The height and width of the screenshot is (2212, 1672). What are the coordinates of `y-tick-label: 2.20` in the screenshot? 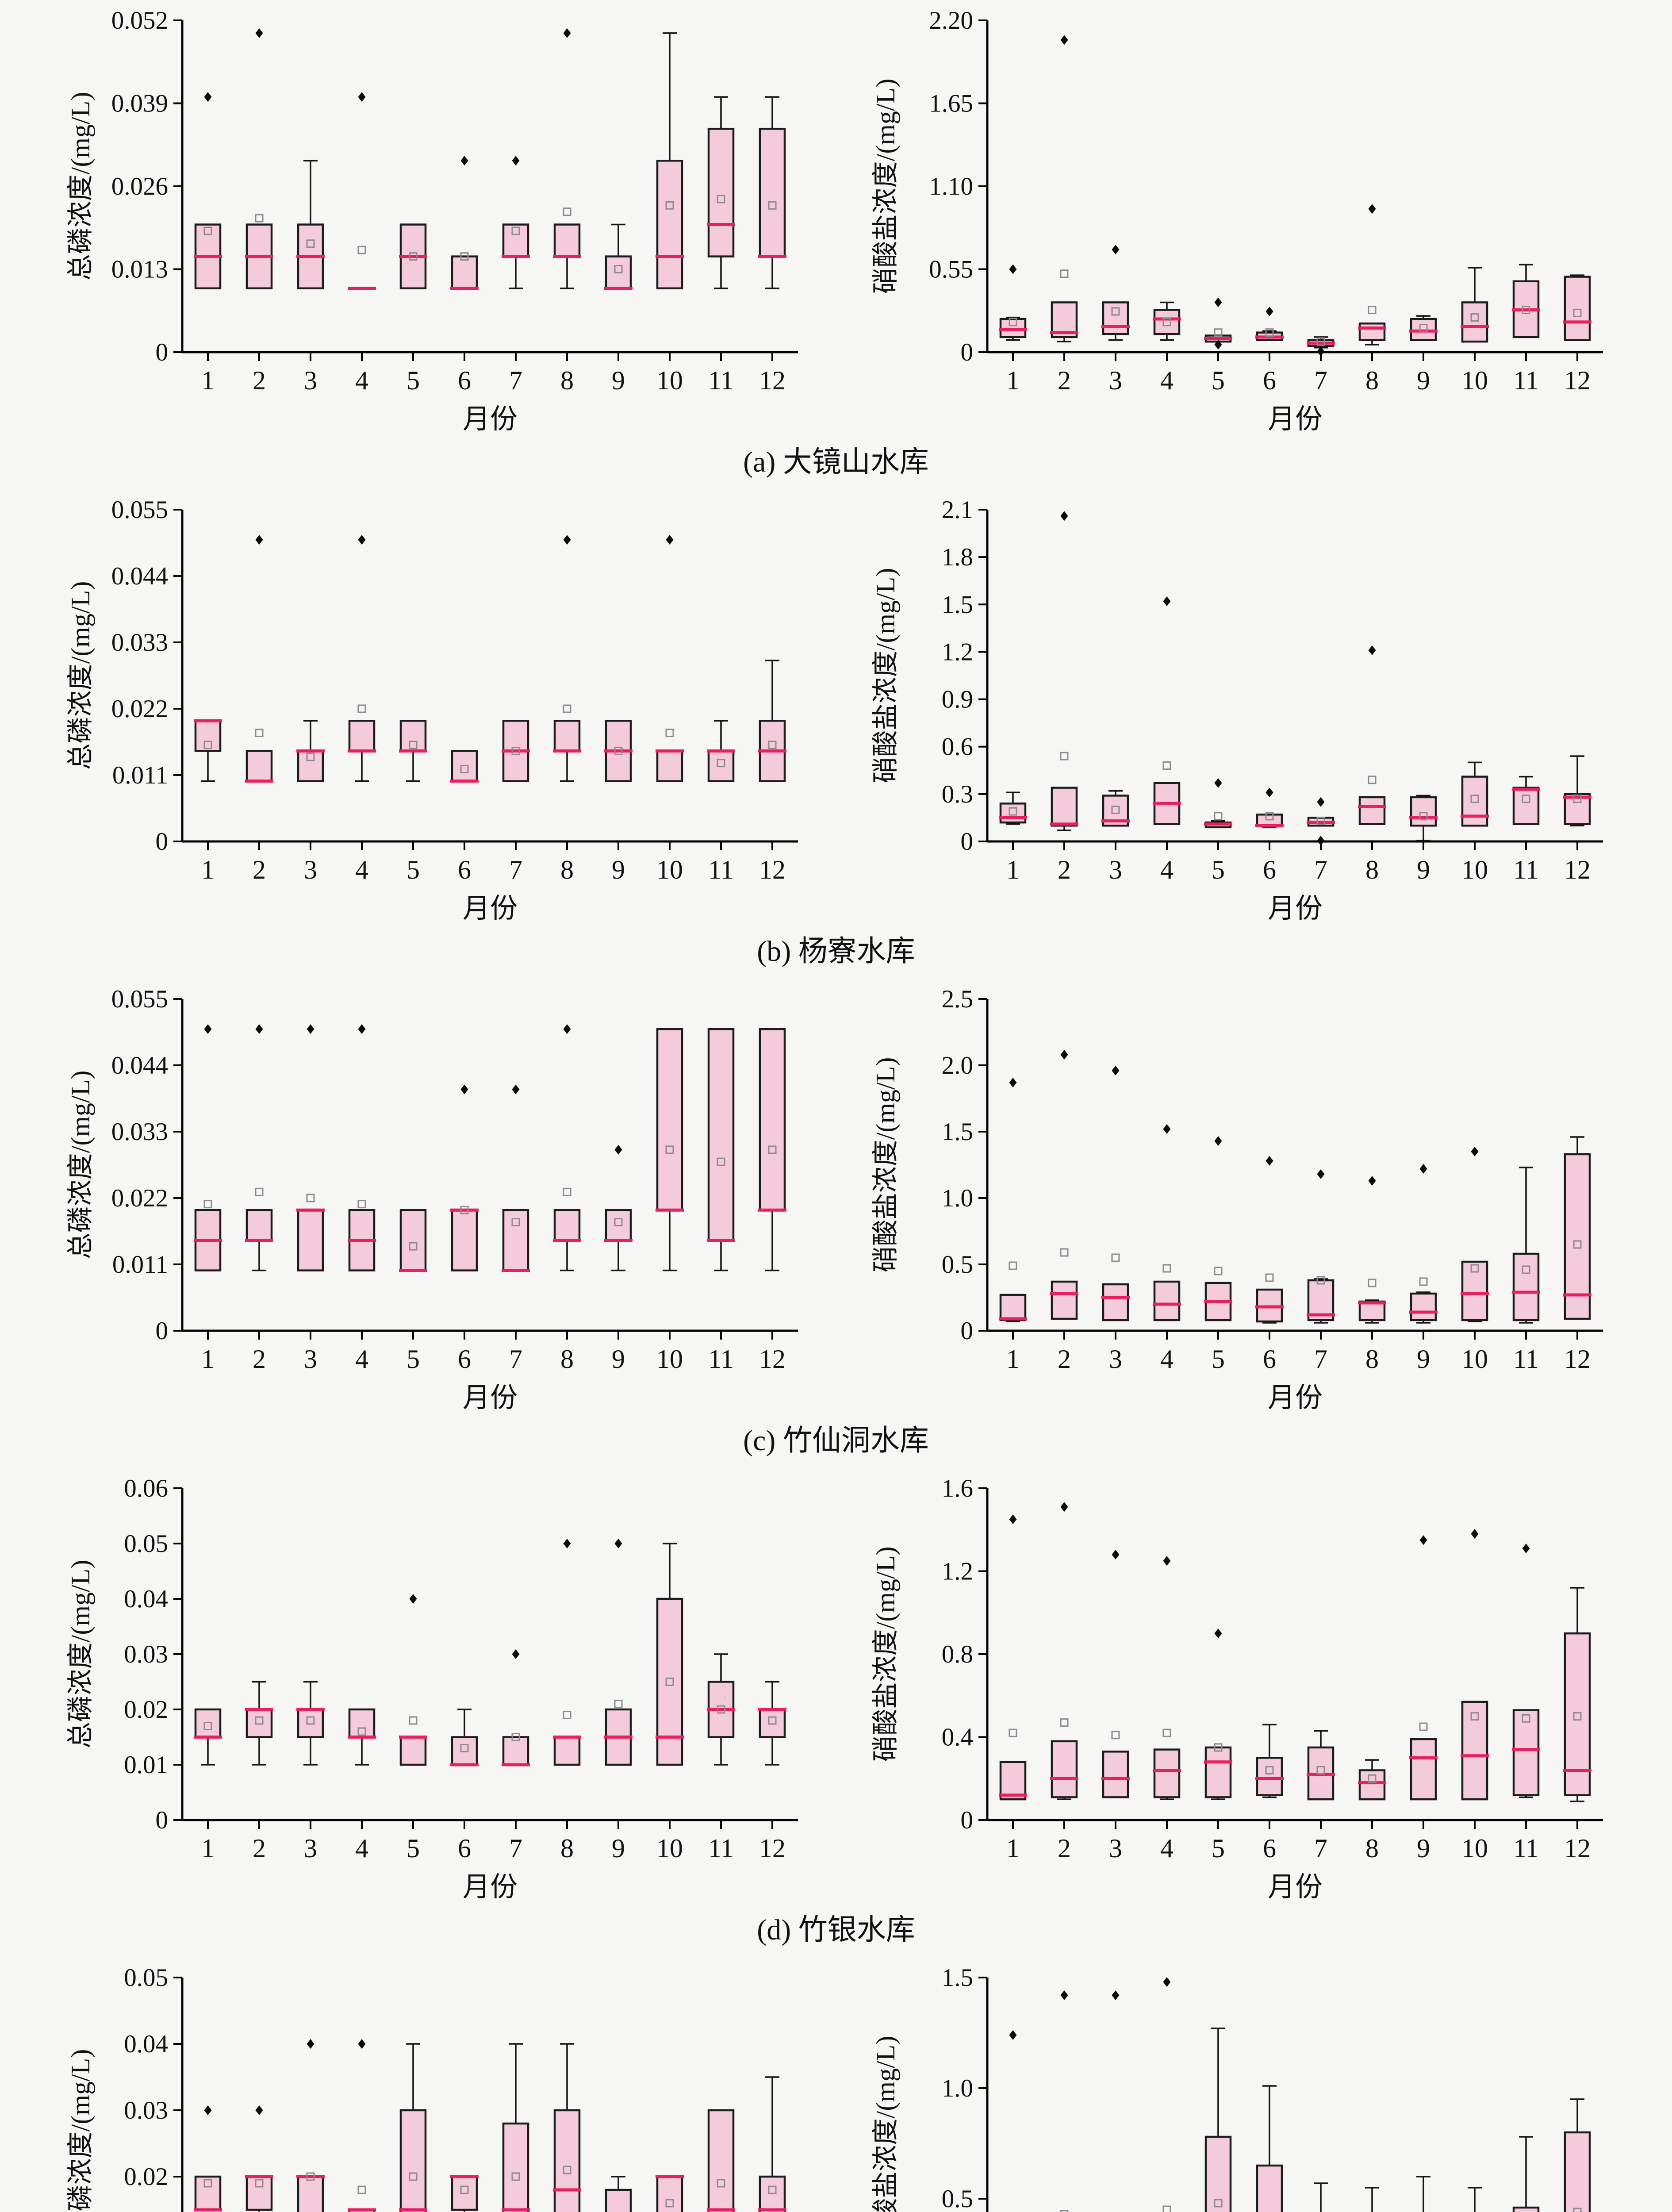 It's located at (951, 21).